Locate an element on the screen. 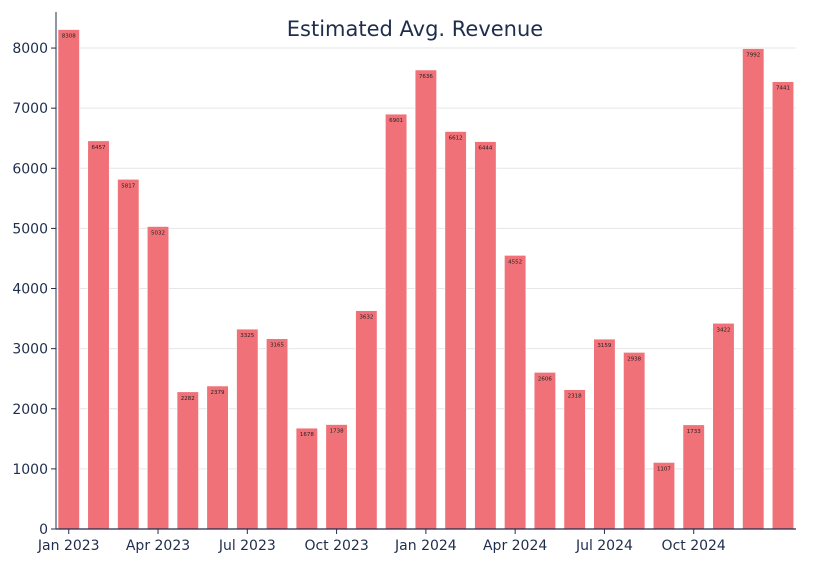  data-label: 2318 is located at coordinates (575, 397).